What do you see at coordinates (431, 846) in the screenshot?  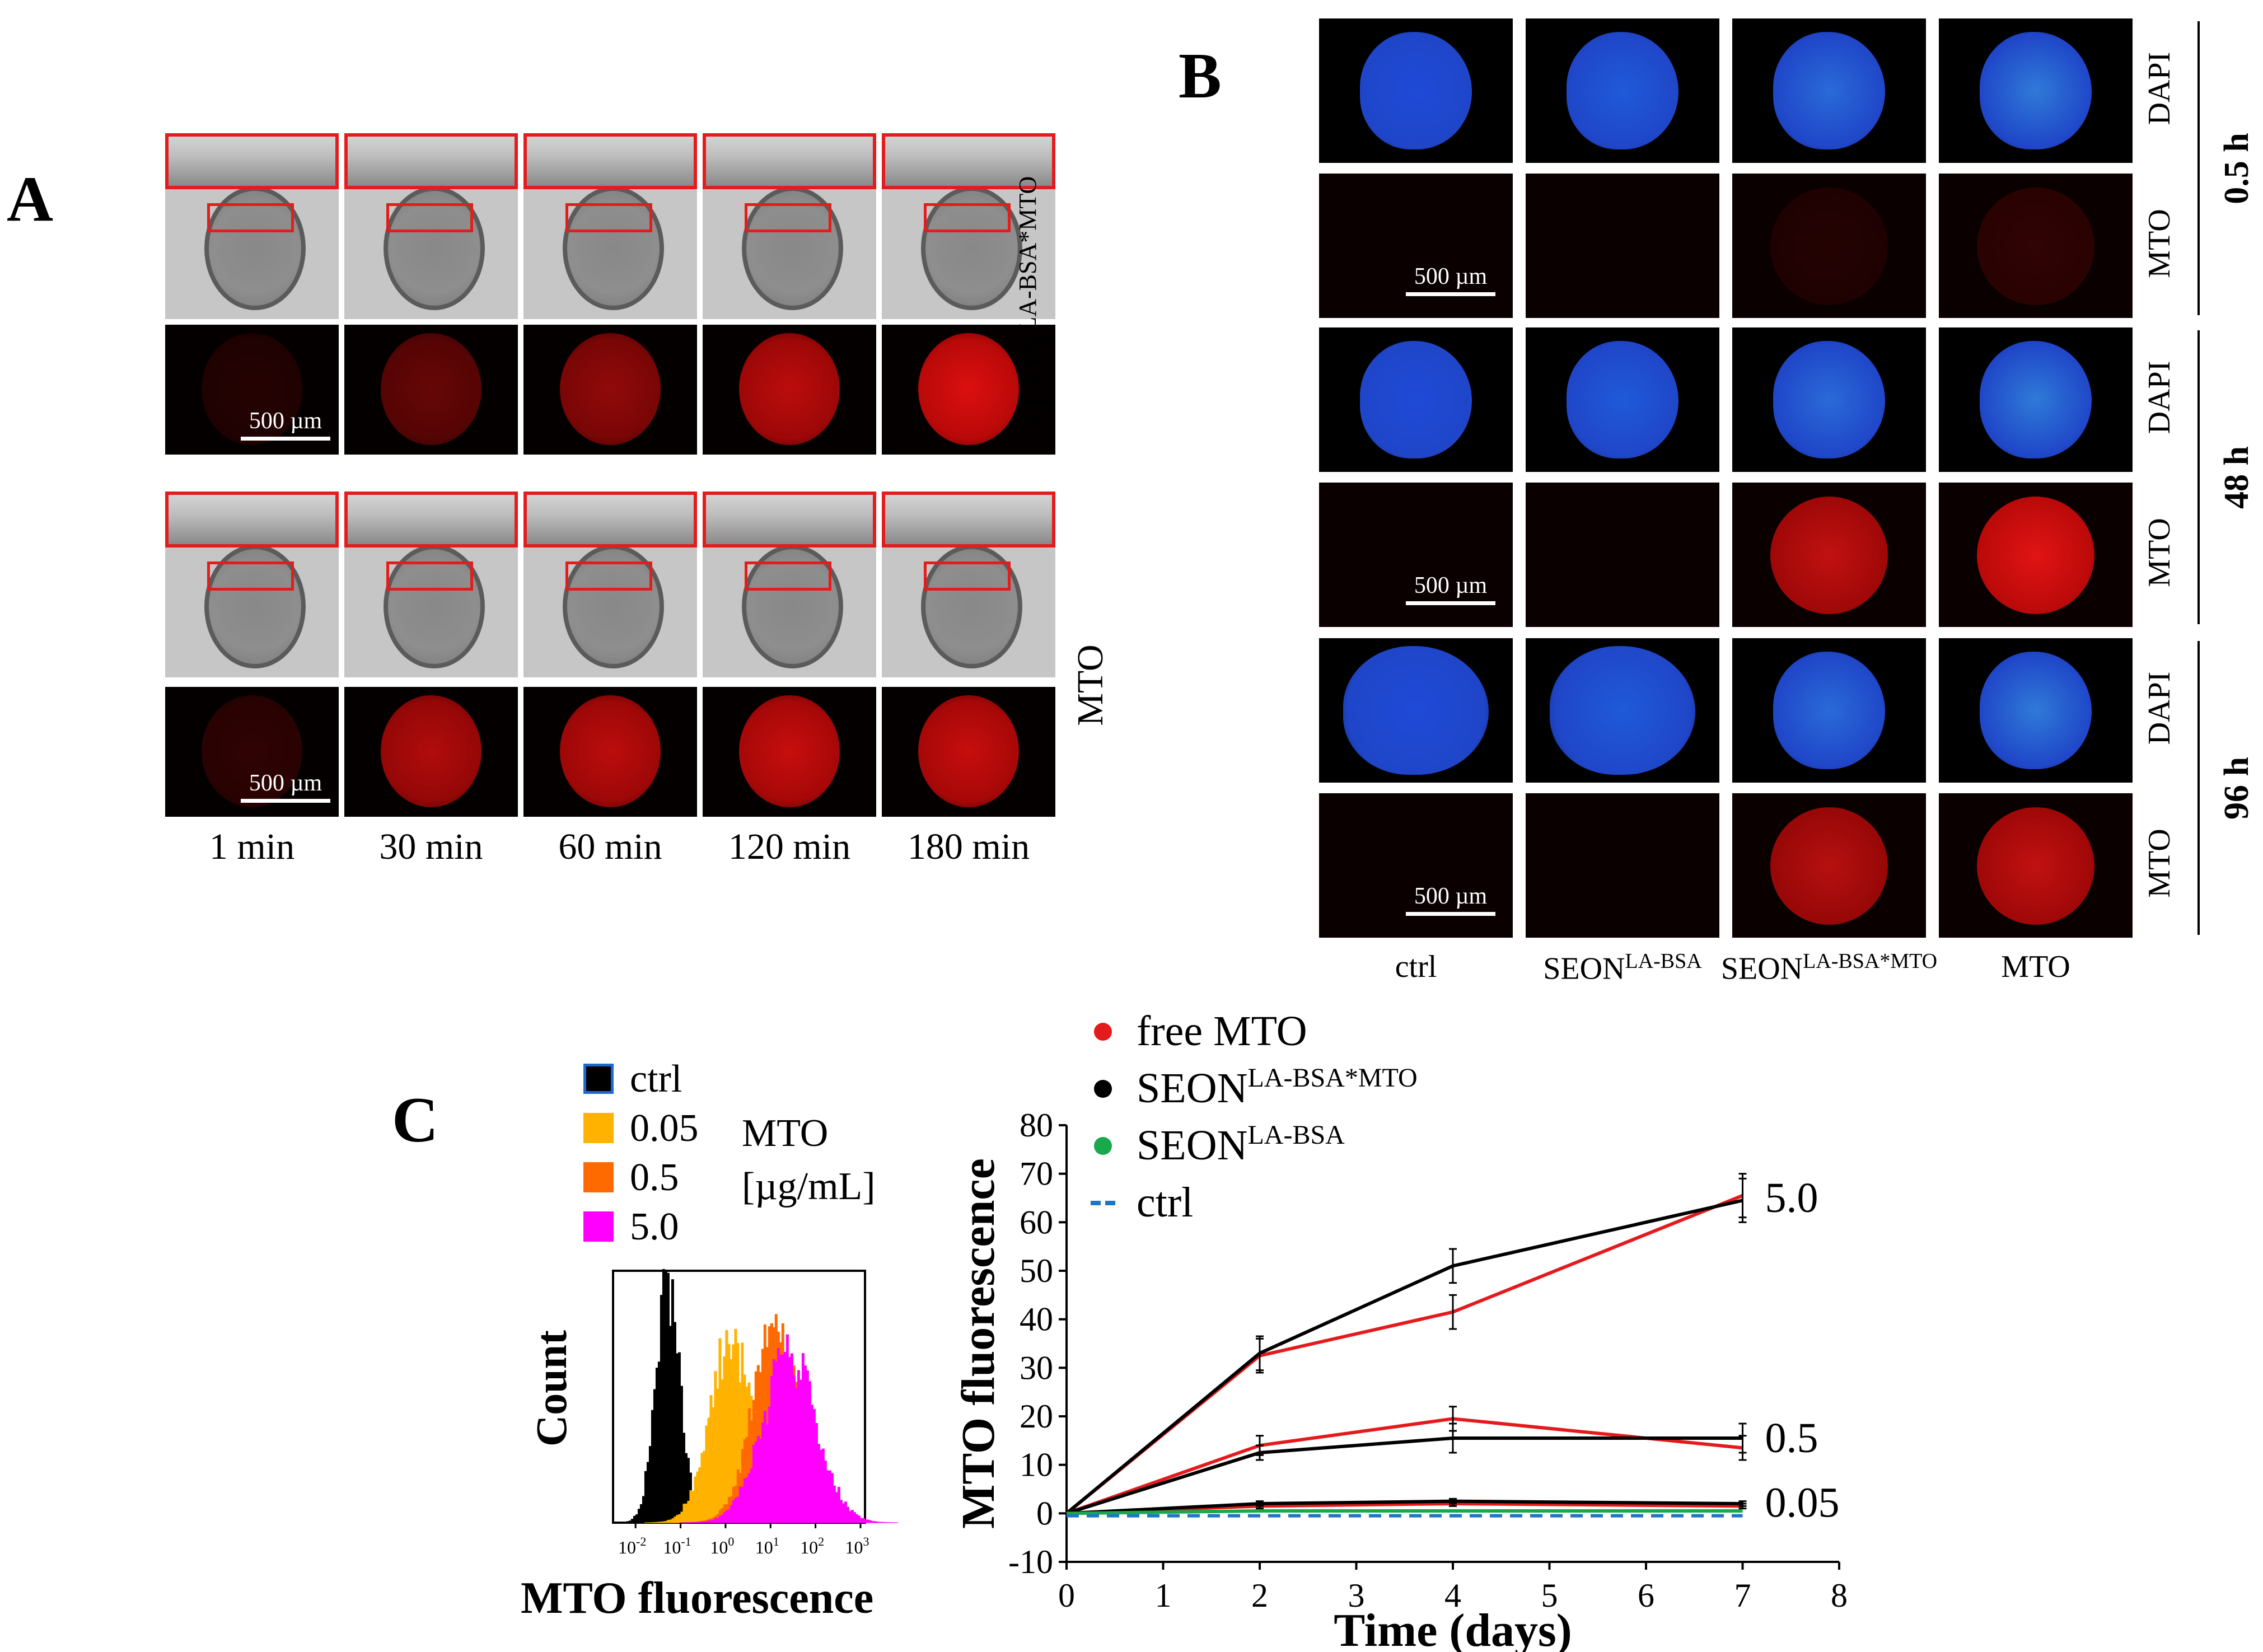 I see `time-label: 30 min` at bounding box center [431, 846].